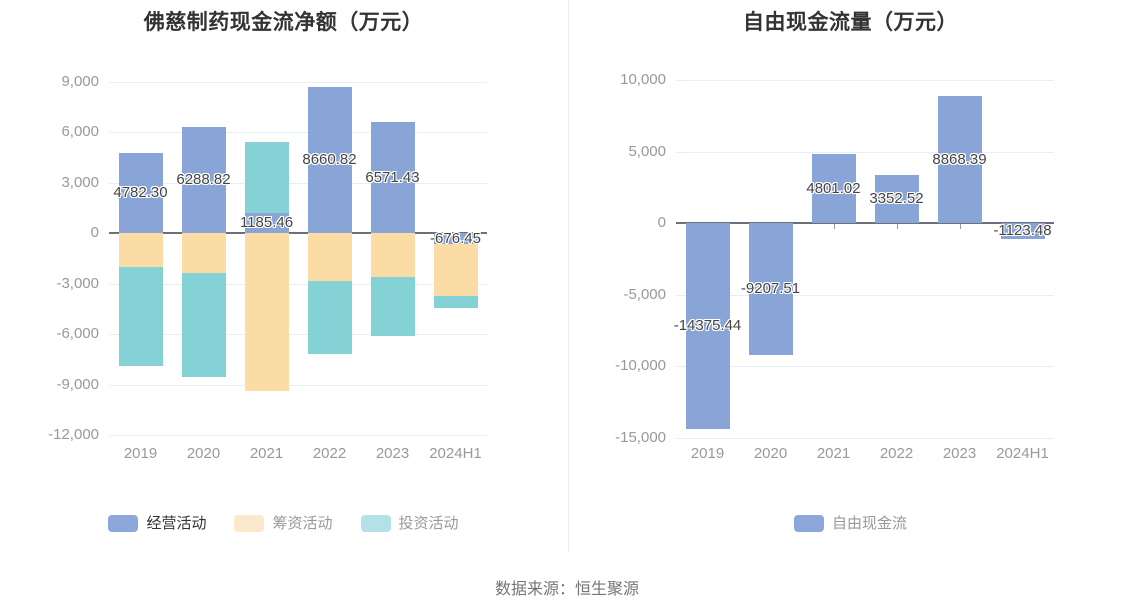 This screenshot has width=1134, height=612. I want to click on value-label-free-cash-flow-2019: -14375.44, so click(707, 325).